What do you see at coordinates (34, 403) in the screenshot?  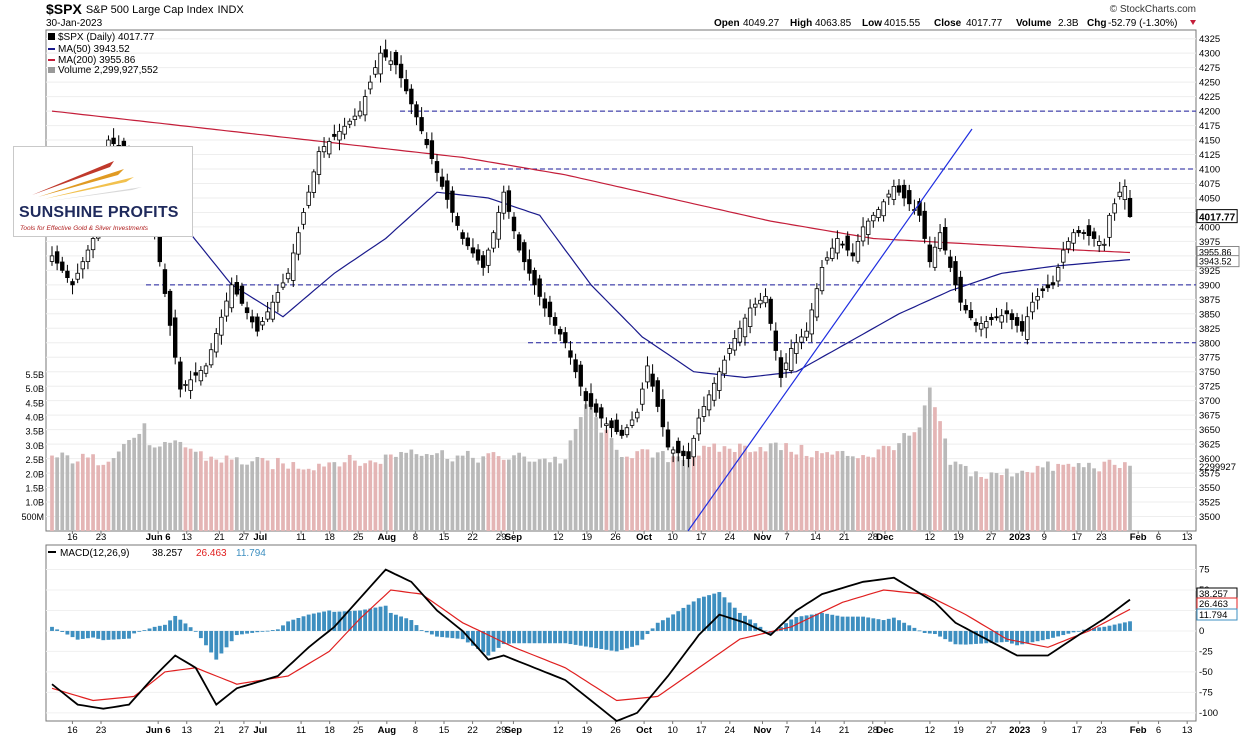 I see `volume-tick-label: 4.5B` at bounding box center [34, 403].